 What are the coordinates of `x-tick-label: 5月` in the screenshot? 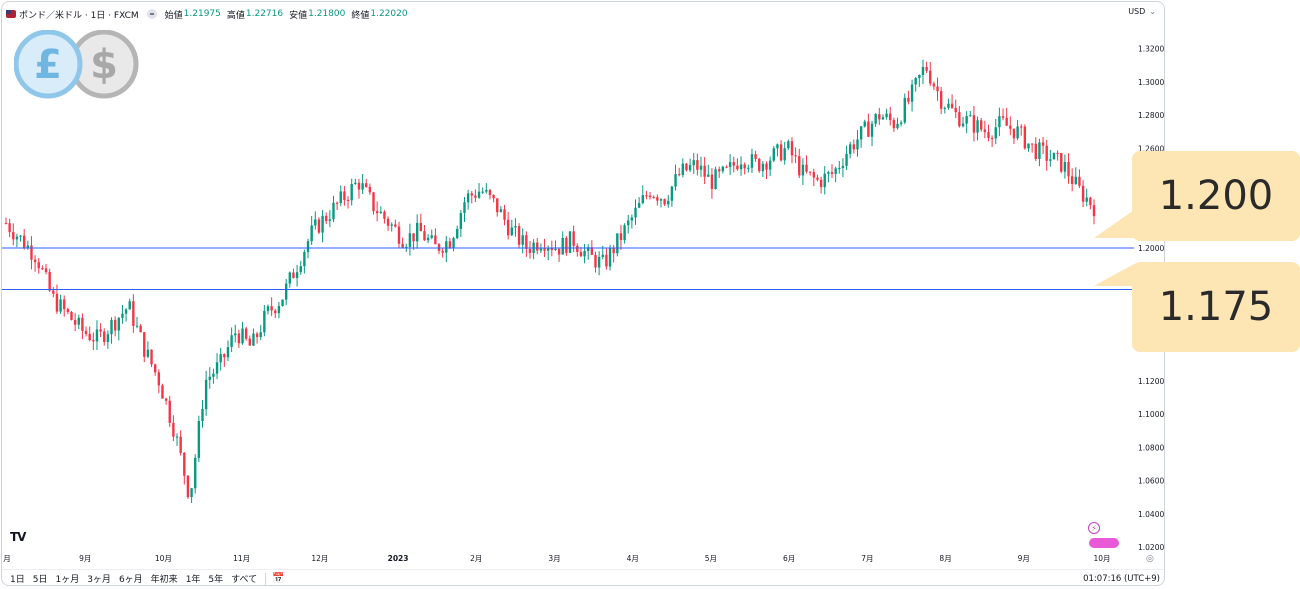 It's located at (711, 558).